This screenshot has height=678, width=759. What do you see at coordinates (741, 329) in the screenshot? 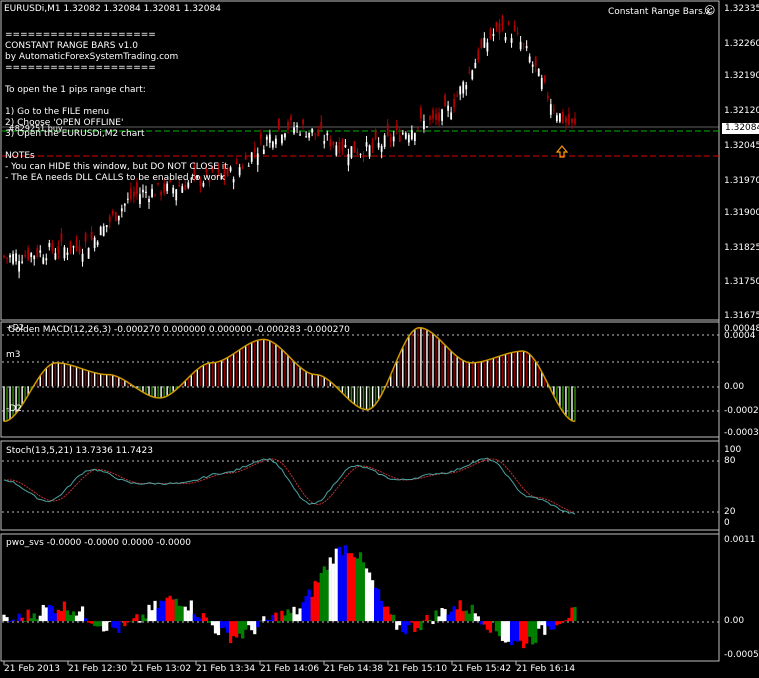
I see `macd-tick: 0.00048` at bounding box center [741, 329].